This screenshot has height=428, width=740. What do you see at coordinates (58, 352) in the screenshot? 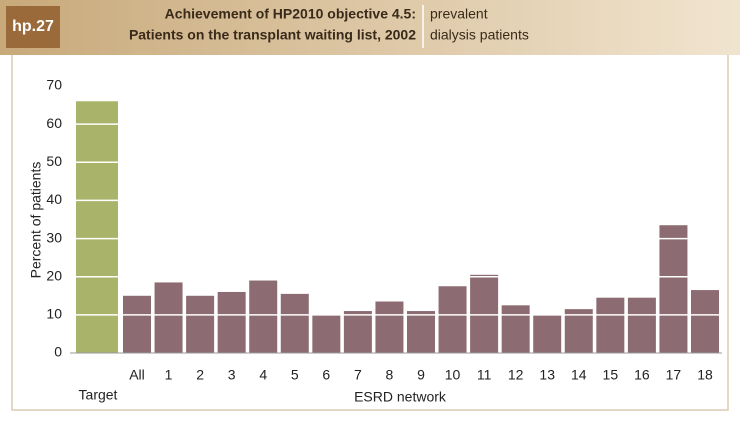
I see `y-tick-label: 0` at bounding box center [58, 352].